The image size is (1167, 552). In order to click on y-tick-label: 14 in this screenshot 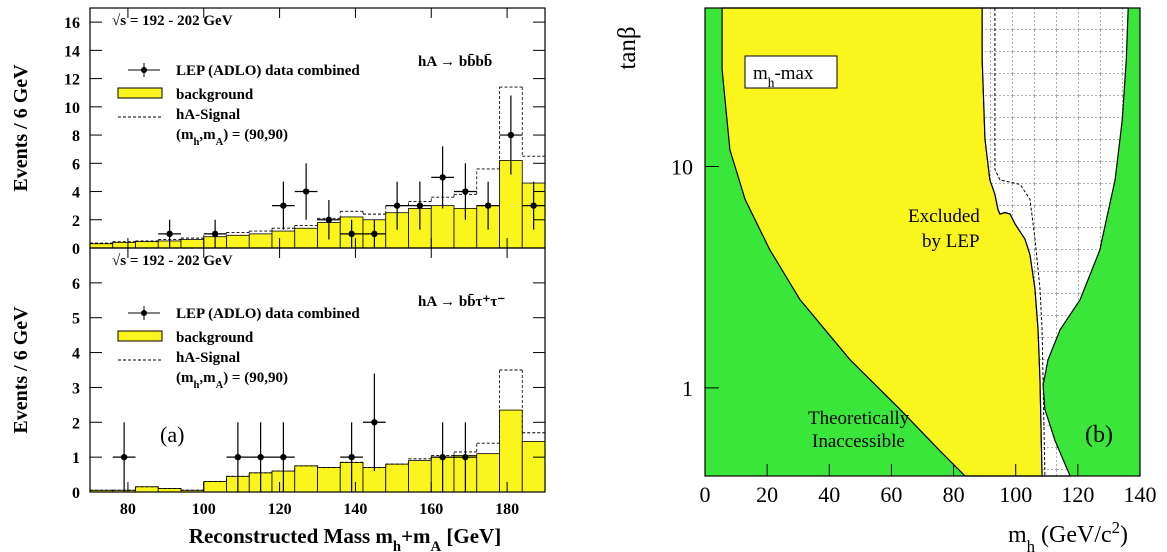, I will do `click(72, 51)`.